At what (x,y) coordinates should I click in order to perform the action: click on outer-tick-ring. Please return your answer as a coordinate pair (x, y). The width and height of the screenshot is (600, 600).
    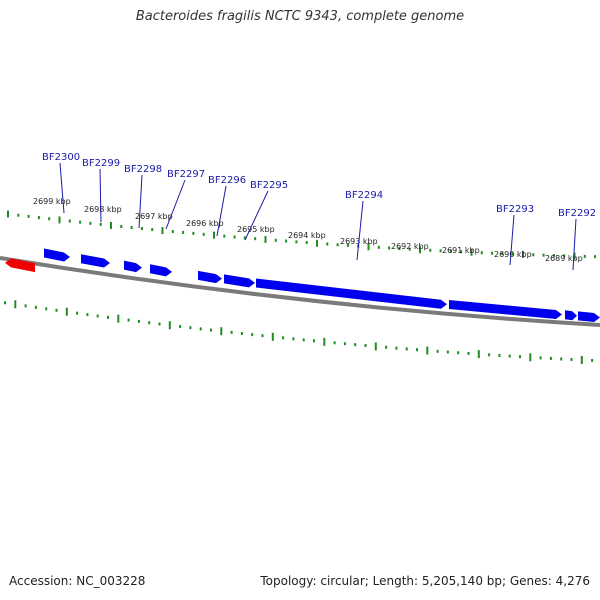
    Looking at the image, I should click on (302, 235).